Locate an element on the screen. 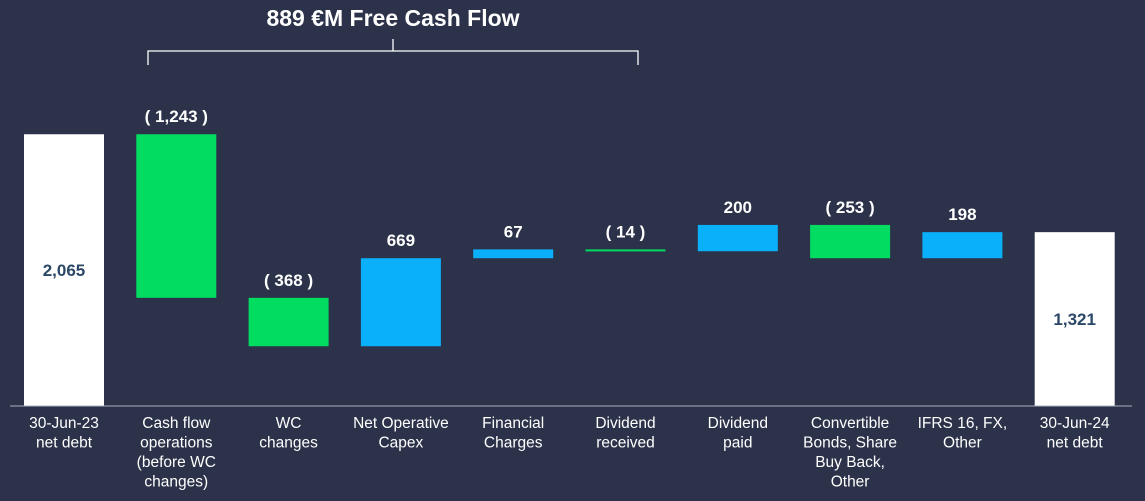  value-label-cash-flow-operations-before-wc-changes: ( 1,243 ) is located at coordinates (176, 116).